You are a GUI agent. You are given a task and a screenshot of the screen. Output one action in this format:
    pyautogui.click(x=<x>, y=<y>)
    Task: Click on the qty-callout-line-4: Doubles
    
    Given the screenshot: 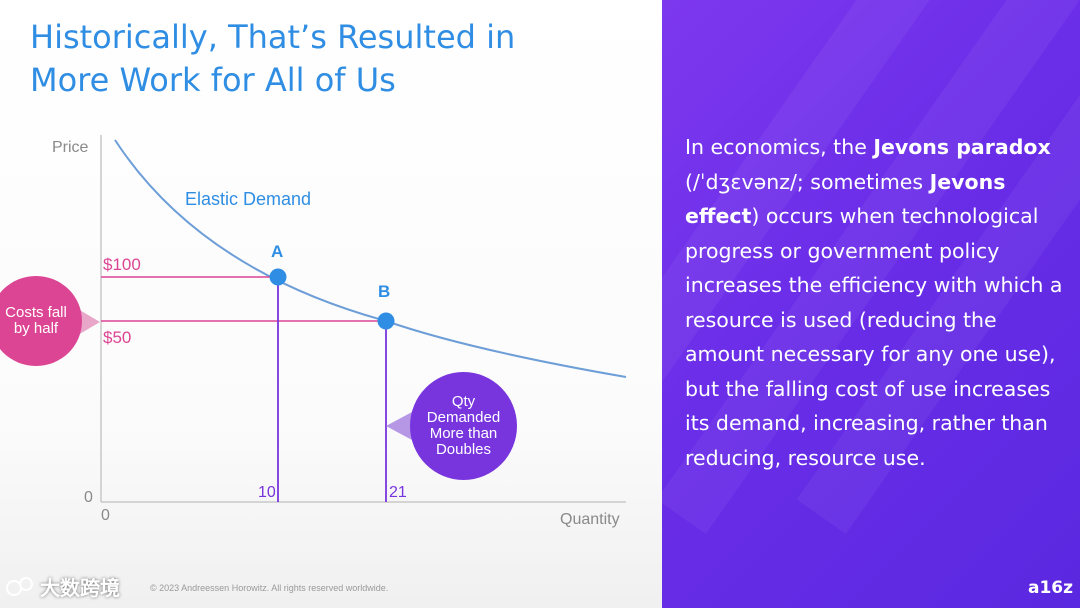 What is the action you would take?
    pyautogui.click(x=463, y=449)
    